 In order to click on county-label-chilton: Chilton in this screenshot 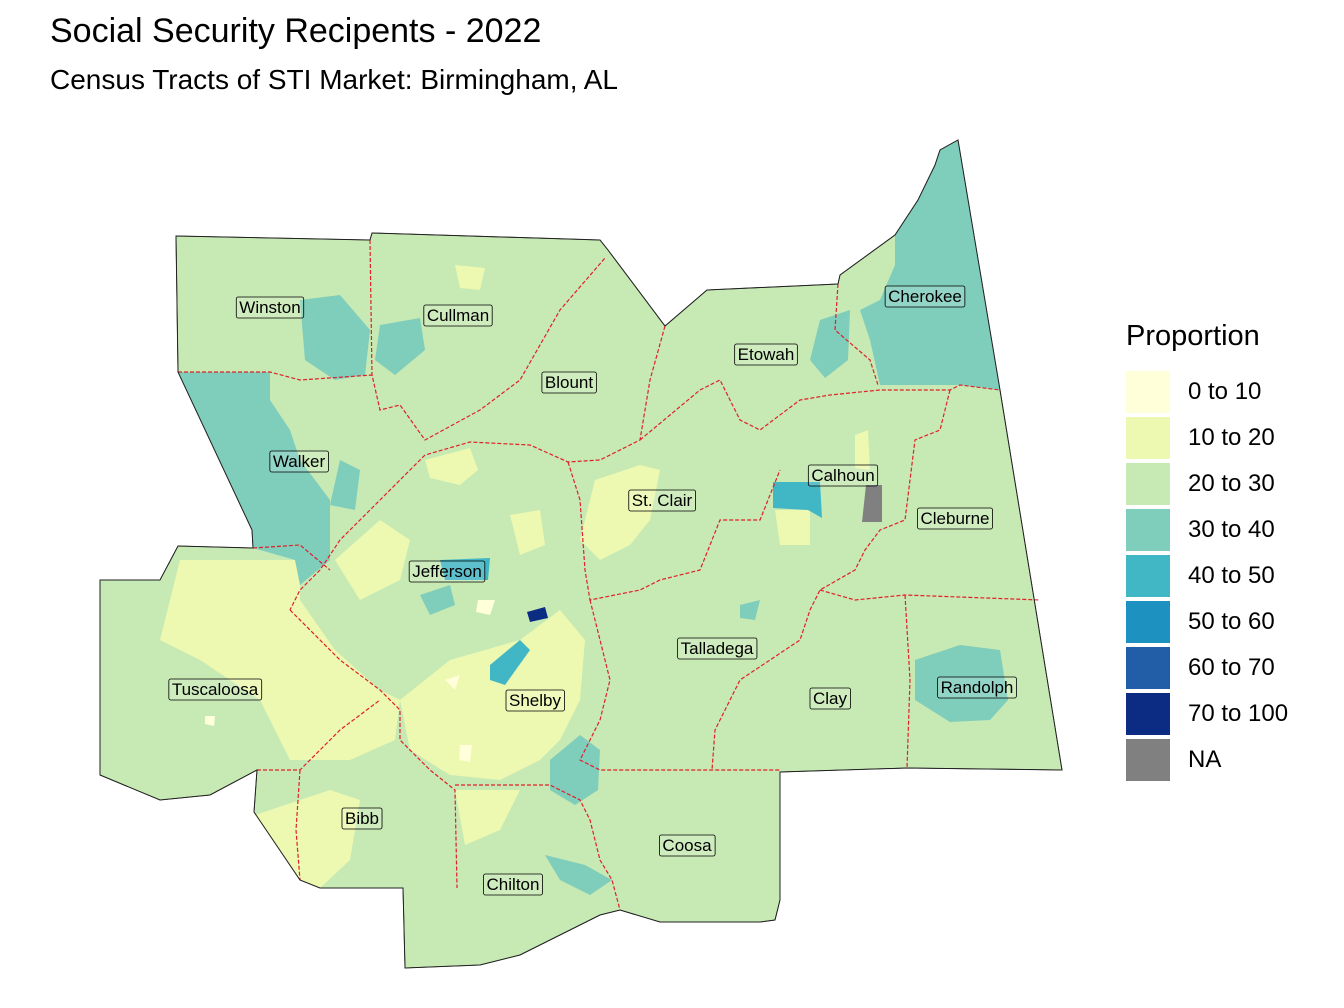, I will do `click(513, 884)`.